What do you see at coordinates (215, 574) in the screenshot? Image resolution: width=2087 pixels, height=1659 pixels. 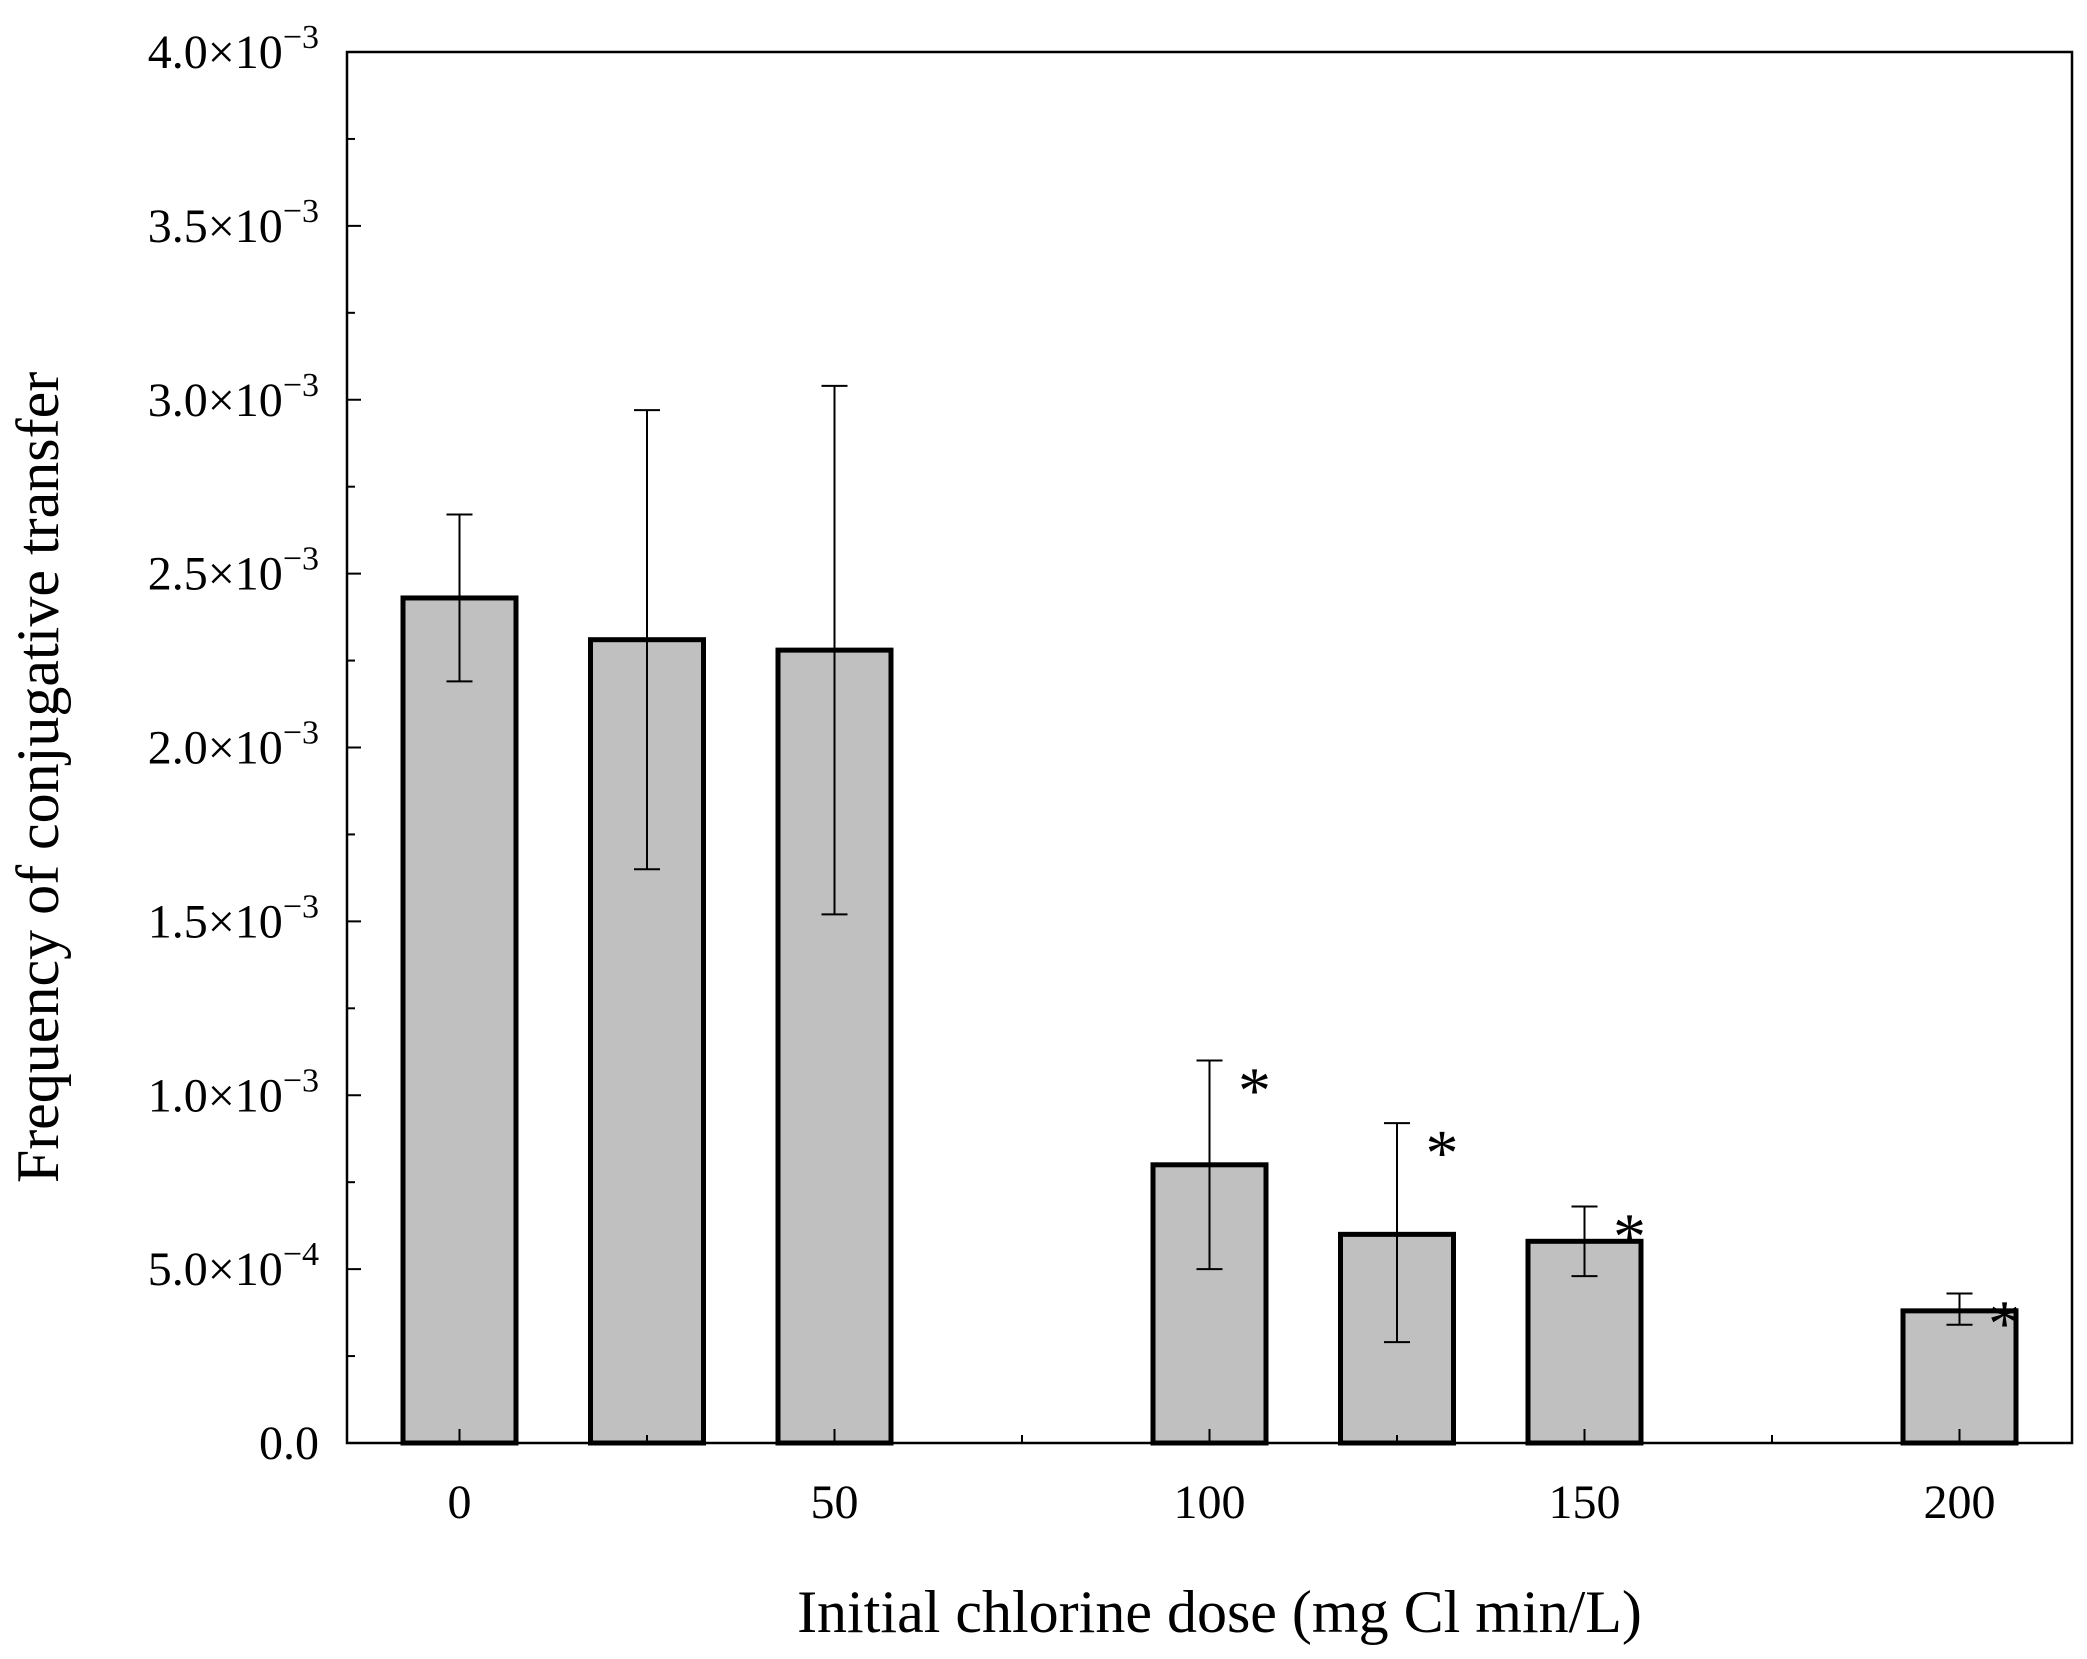 I see `y-tick-mantissa-5: 2.5×10` at bounding box center [215, 574].